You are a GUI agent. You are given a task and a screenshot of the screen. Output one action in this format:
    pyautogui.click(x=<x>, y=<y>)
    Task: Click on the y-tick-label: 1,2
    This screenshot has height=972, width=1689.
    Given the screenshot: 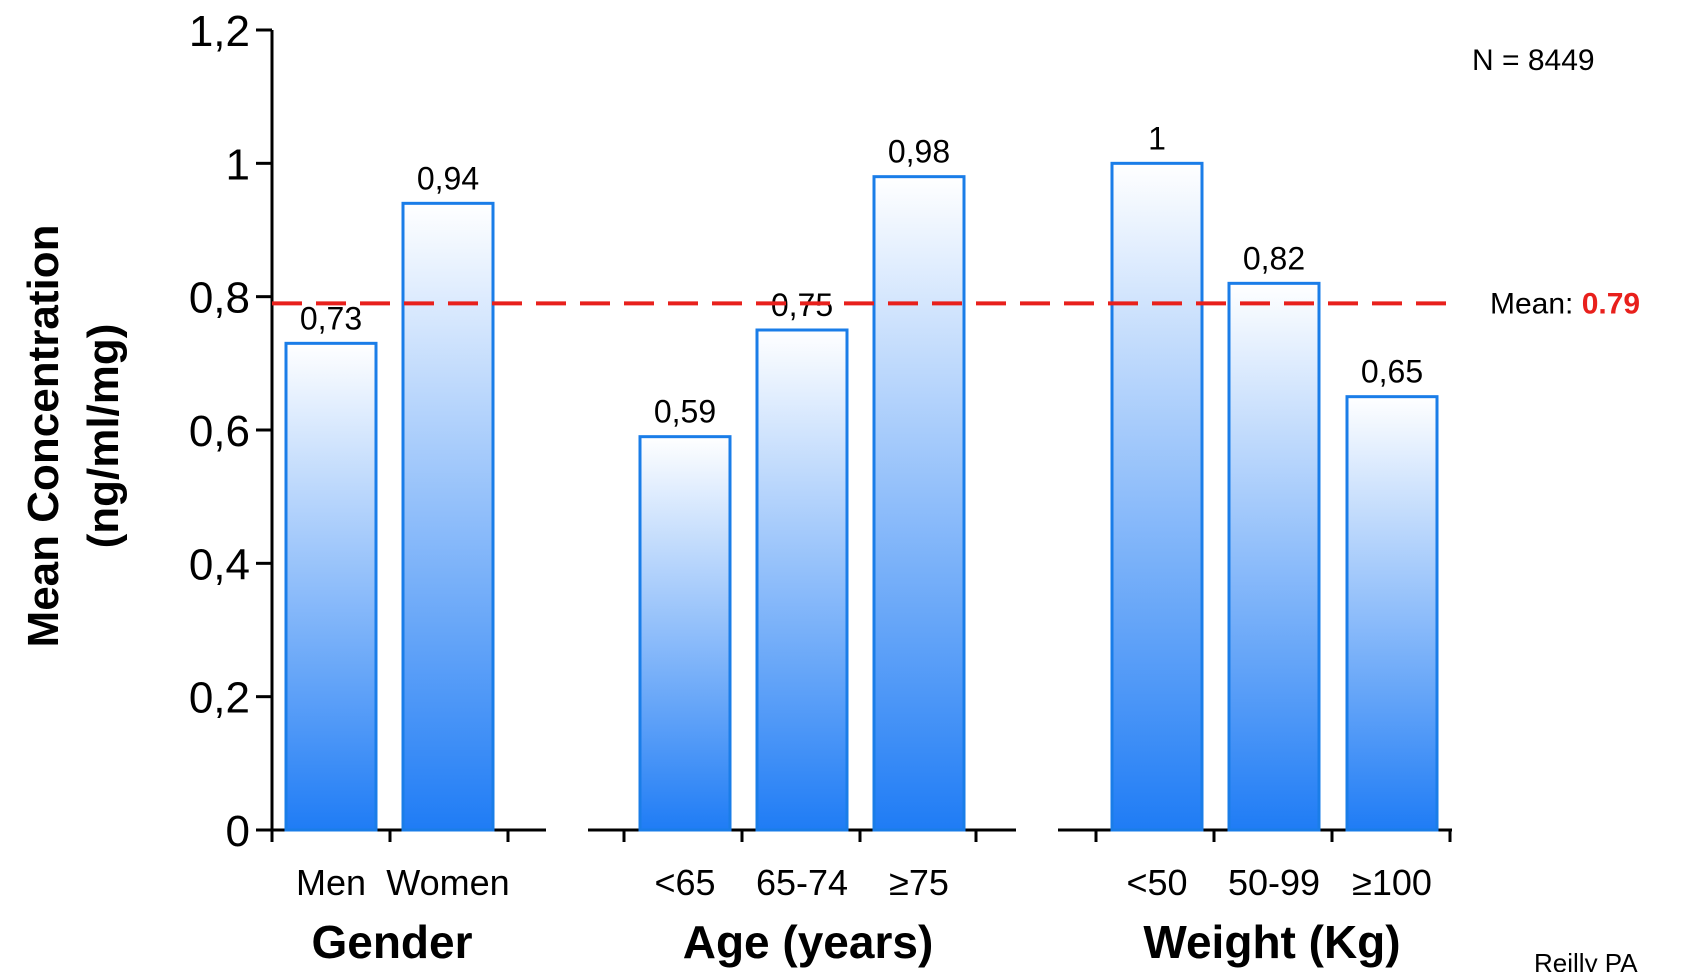 What is the action you would take?
    pyautogui.click(x=219, y=31)
    